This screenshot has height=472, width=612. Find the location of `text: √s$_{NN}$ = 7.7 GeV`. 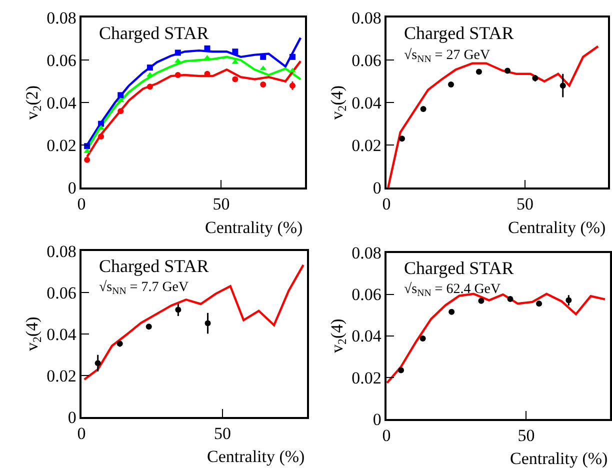

text: √s$_{NN}$ = 7.7 GeV is located at coordinates (144, 288).